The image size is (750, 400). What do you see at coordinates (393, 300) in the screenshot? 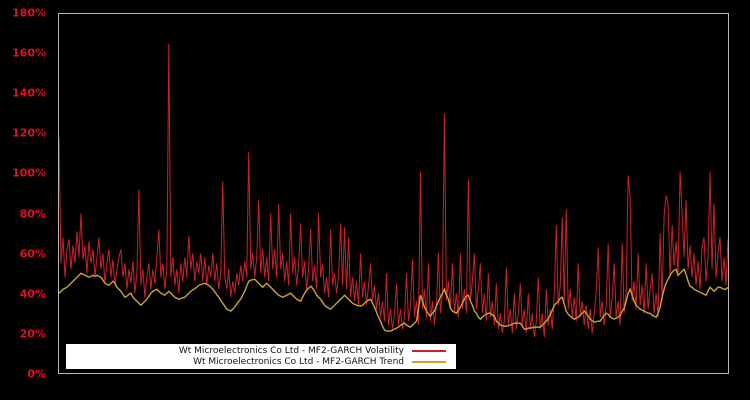
I see `series-line` at bounding box center [393, 300].